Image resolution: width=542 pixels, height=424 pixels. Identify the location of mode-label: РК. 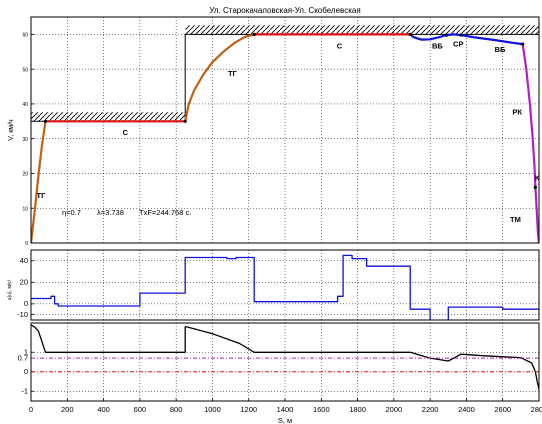
(517, 111).